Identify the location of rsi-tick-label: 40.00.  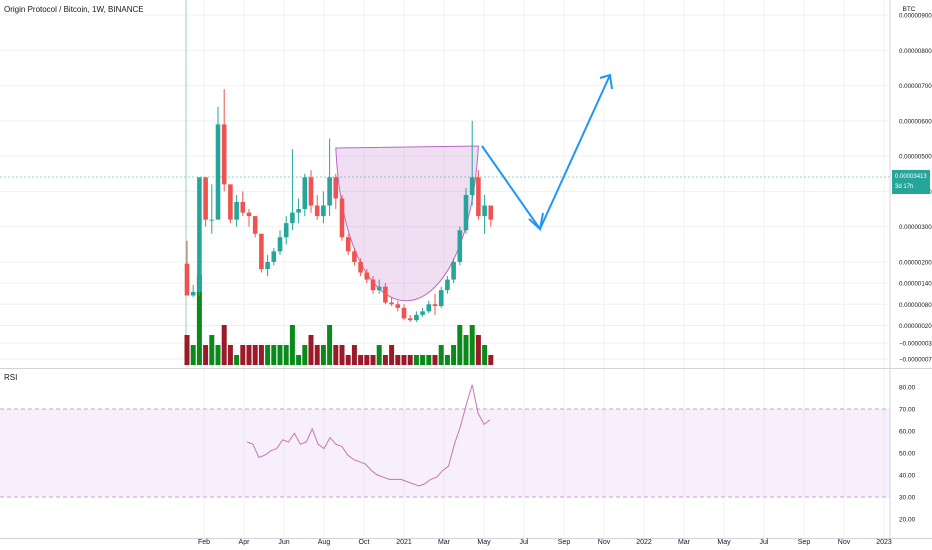
(907, 476).